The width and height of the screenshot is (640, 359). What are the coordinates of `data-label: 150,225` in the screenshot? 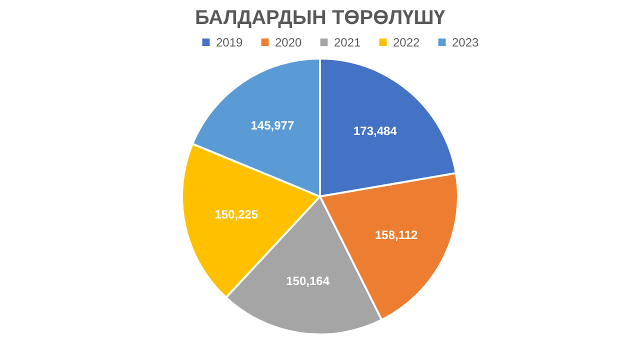 It's located at (236, 215).